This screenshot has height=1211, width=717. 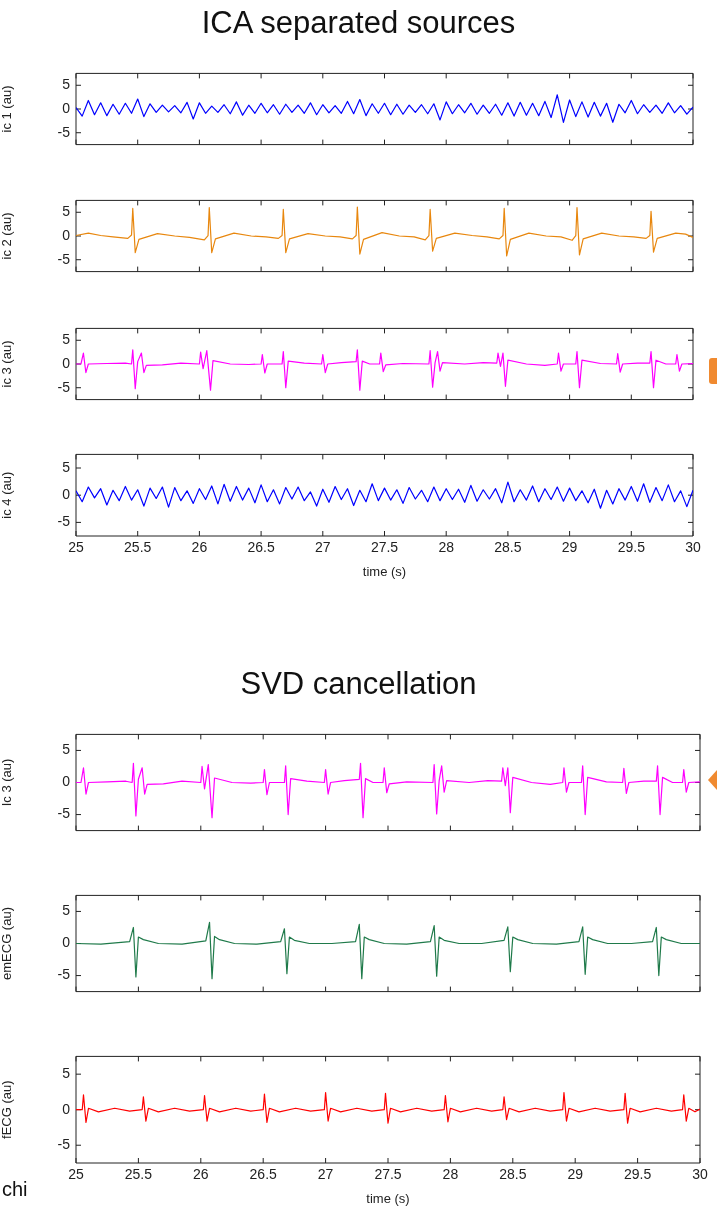 What do you see at coordinates (358, 684) in the screenshot?
I see `chart-title: SVD cancellation` at bounding box center [358, 684].